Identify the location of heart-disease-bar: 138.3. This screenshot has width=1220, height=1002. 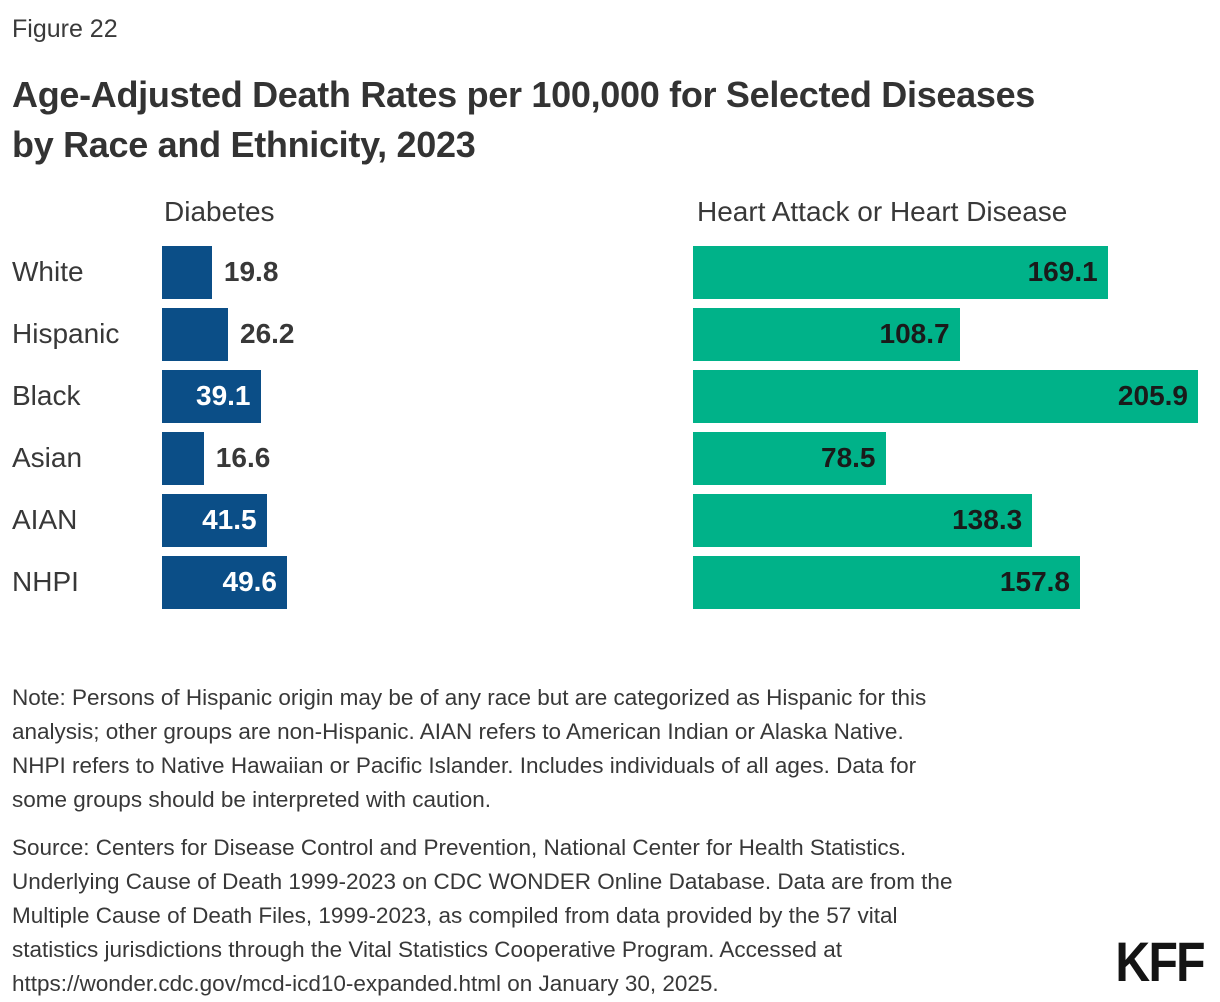
(863, 520).